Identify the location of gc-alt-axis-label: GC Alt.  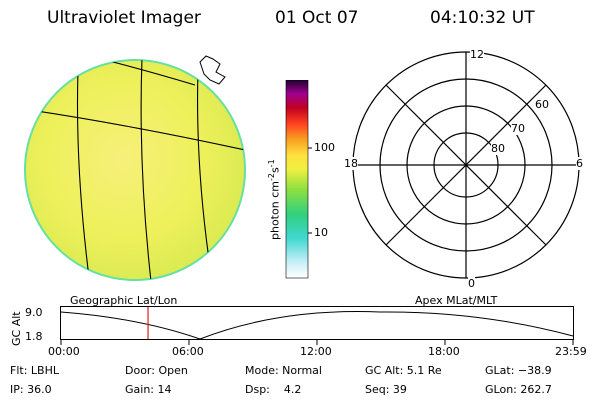
(16, 328).